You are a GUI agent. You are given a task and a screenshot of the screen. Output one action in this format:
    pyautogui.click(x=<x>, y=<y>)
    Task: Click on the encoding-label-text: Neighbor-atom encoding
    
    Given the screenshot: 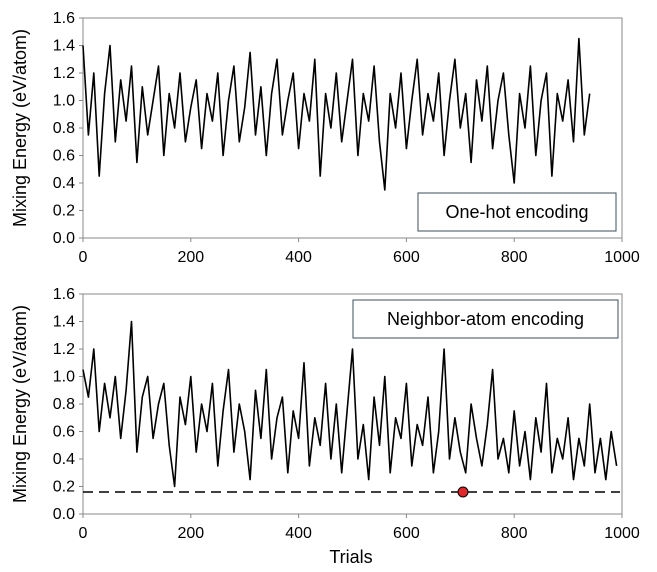 What is the action you would take?
    pyautogui.click(x=485, y=319)
    